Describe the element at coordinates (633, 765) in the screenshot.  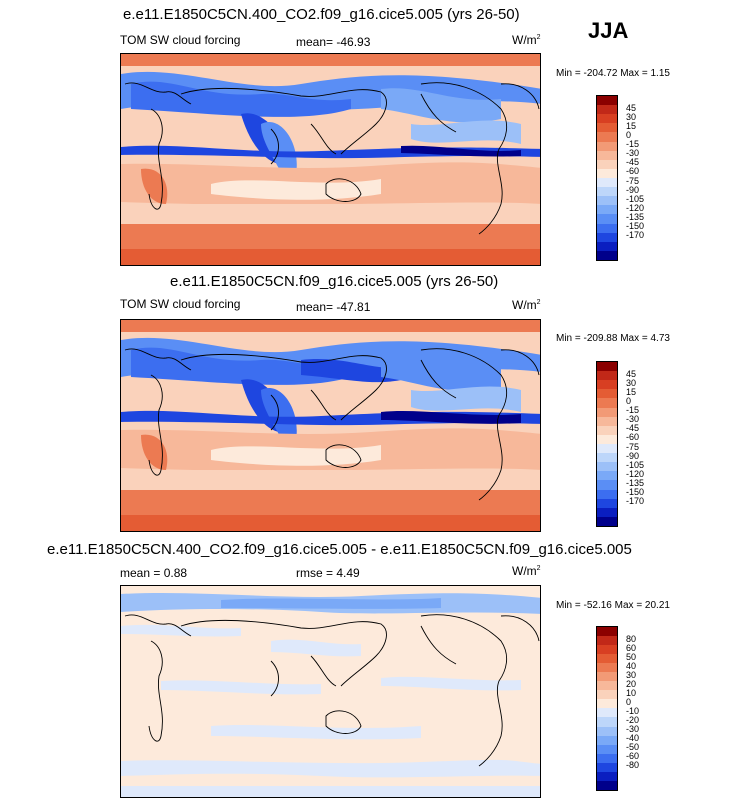
I see `panel-3-colorbar-tick: -80` at that location.